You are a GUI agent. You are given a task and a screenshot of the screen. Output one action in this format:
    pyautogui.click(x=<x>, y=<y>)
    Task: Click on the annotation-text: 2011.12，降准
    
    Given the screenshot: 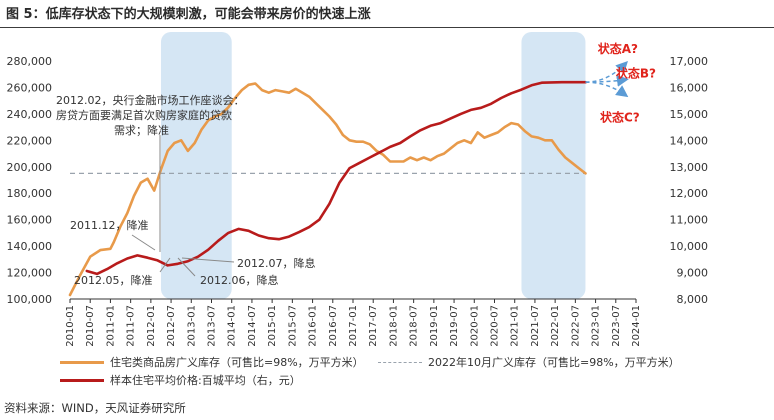 What is the action you would take?
    pyautogui.click(x=109, y=225)
    